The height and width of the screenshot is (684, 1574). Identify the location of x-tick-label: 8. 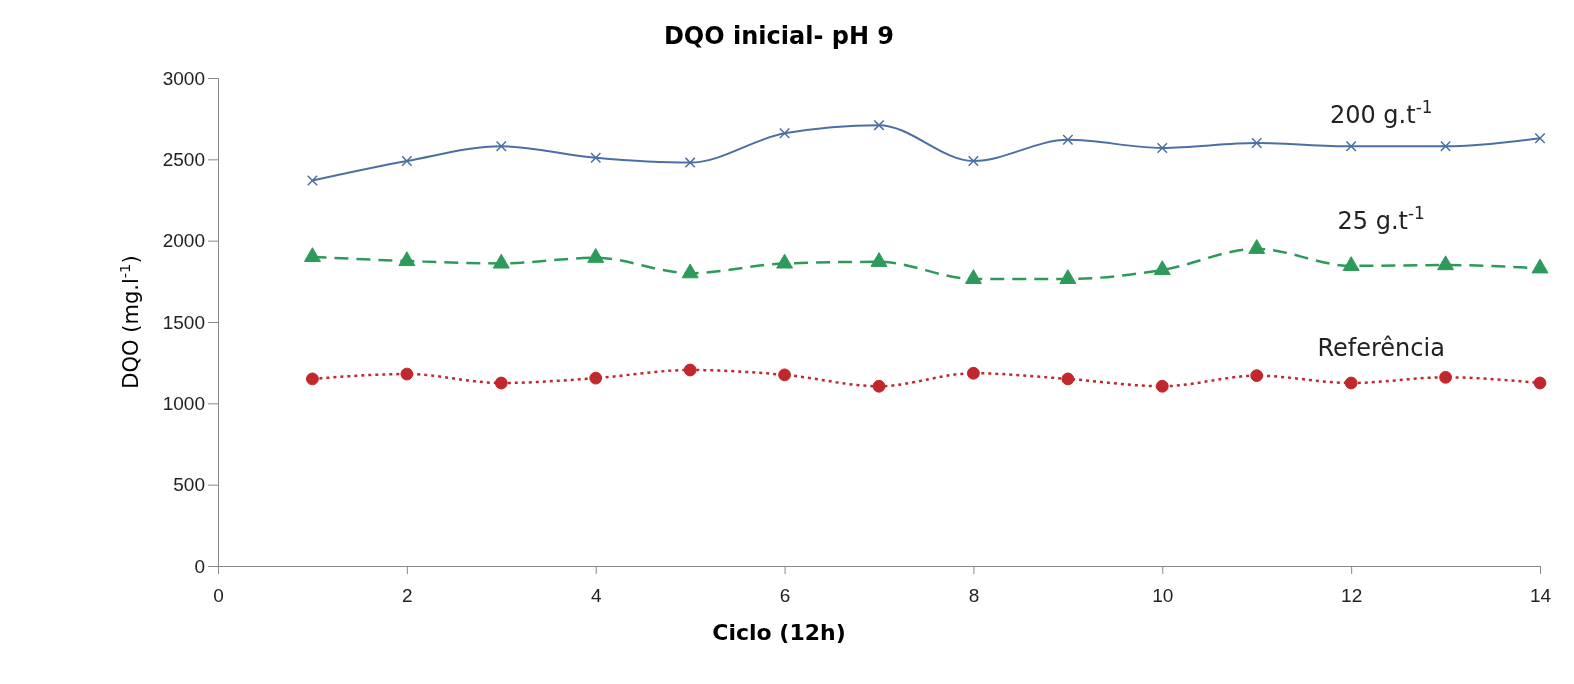
(974, 595).